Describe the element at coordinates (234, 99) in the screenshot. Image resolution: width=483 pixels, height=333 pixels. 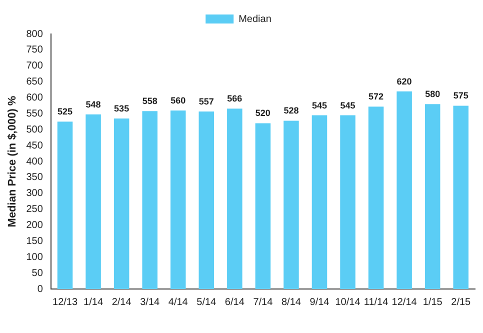
I see `data-label: 566` at that location.